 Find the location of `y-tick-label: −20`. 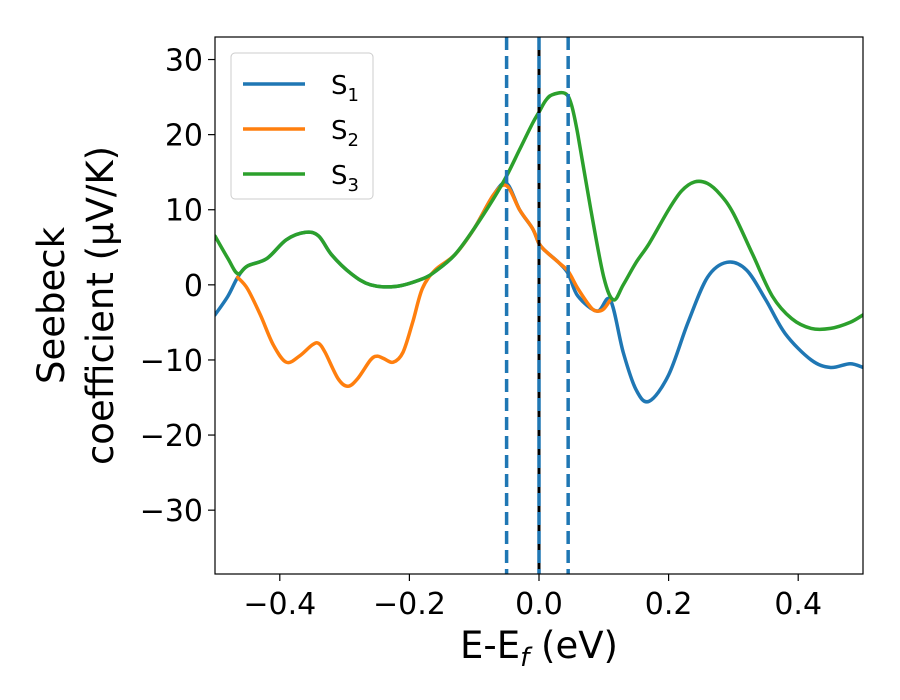

y-tick-label: −20 is located at coordinates (171, 436).